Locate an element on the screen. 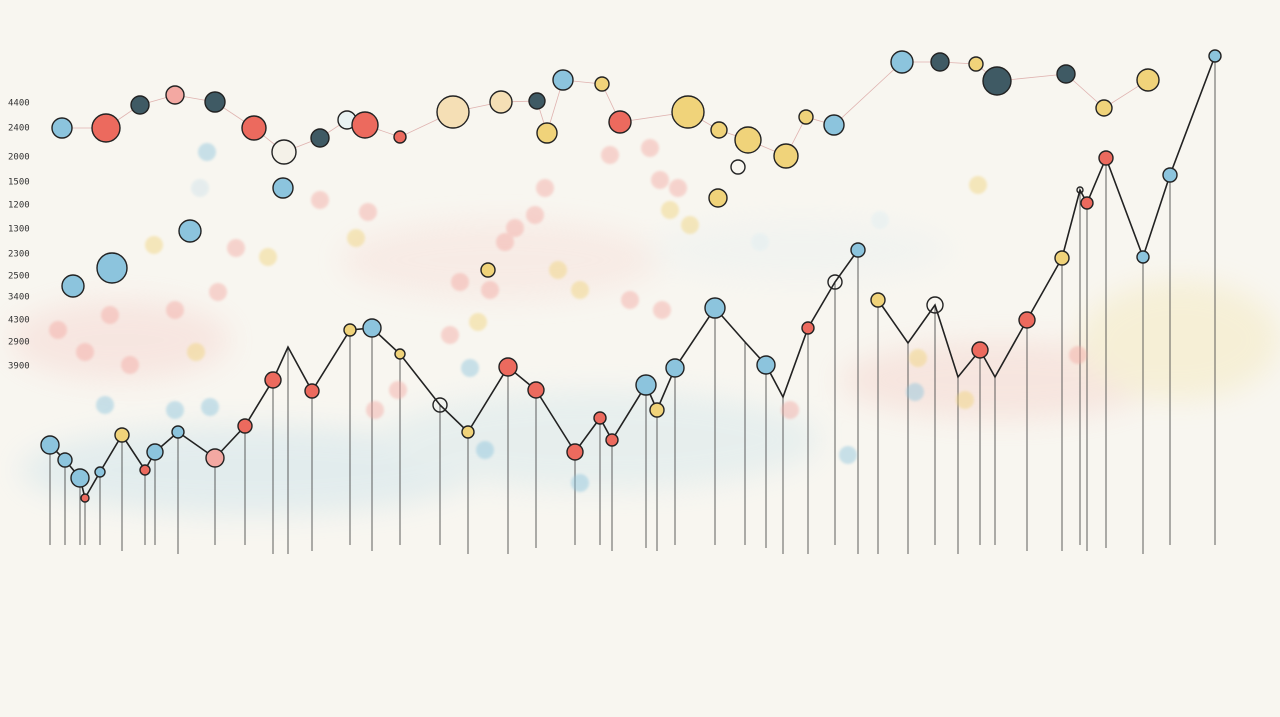  axis-label: 2400 is located at coordinates (19, 129).